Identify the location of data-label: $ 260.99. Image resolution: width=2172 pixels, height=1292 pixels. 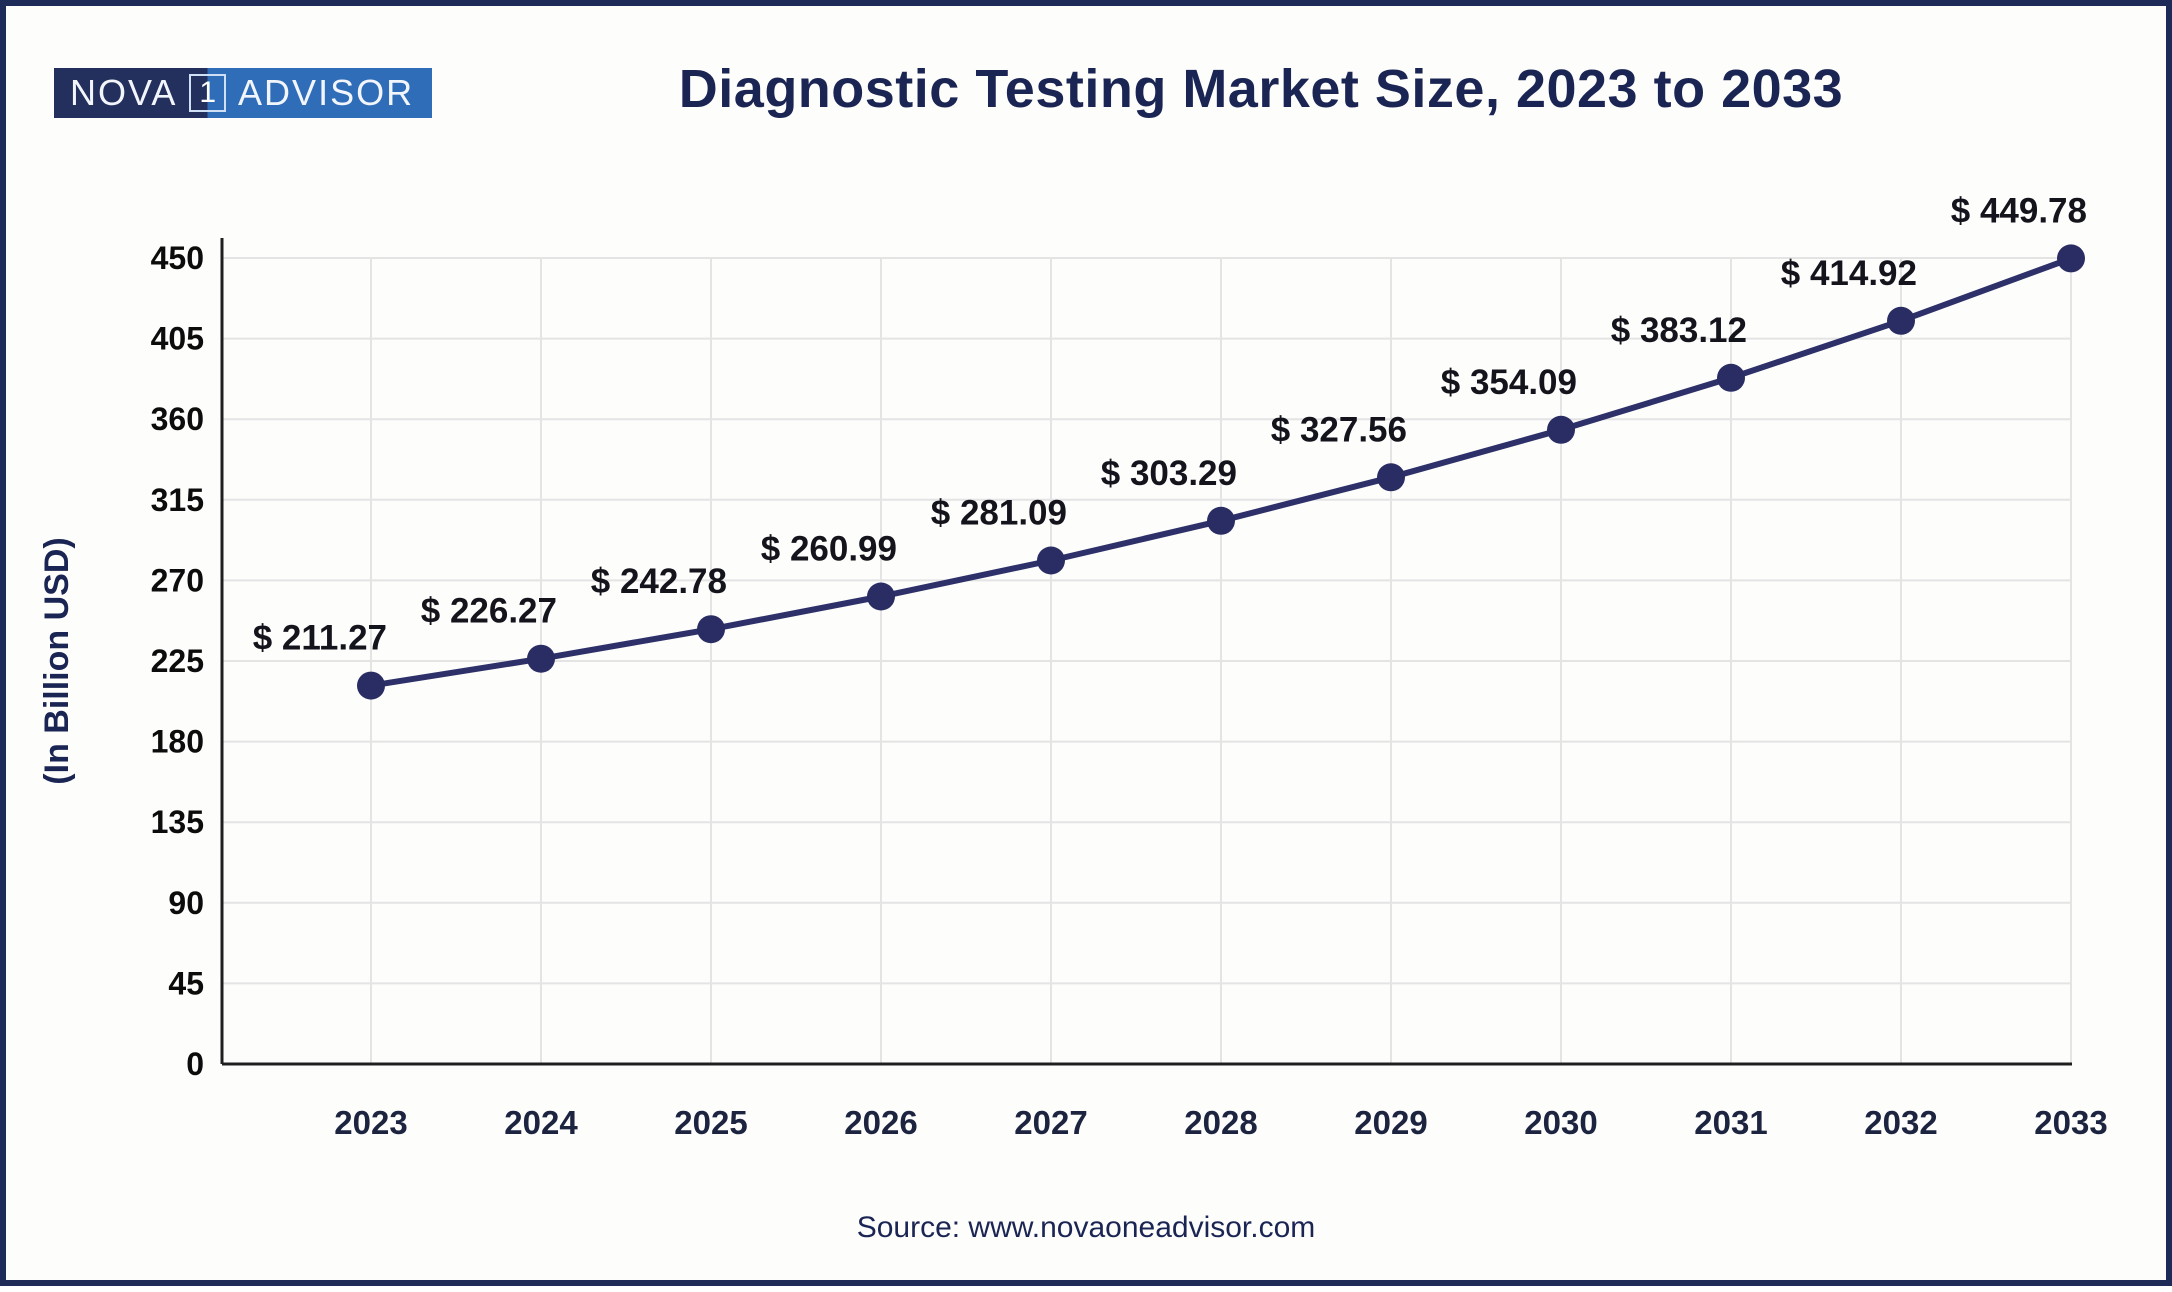
(829, 549).